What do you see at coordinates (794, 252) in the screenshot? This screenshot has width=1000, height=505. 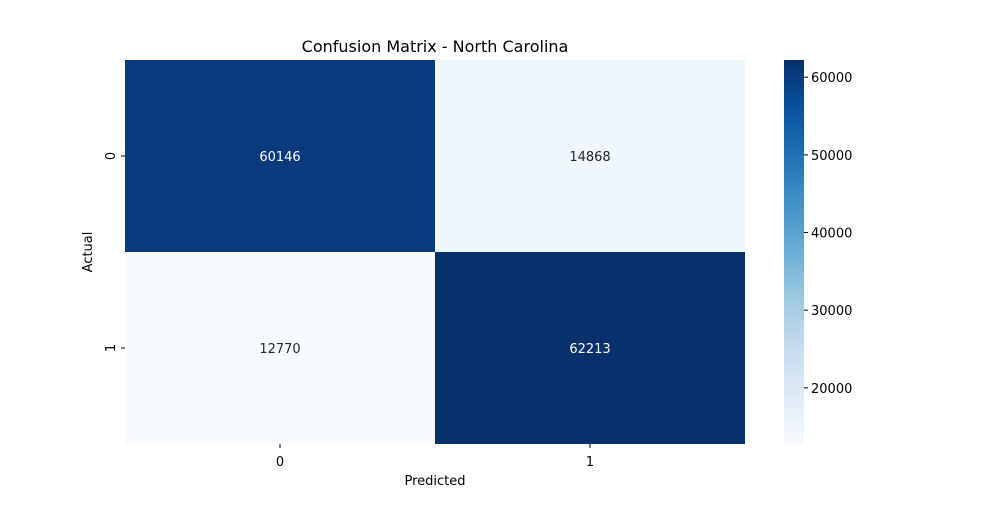 I see `colorbar` at bounding box center [794, 252].